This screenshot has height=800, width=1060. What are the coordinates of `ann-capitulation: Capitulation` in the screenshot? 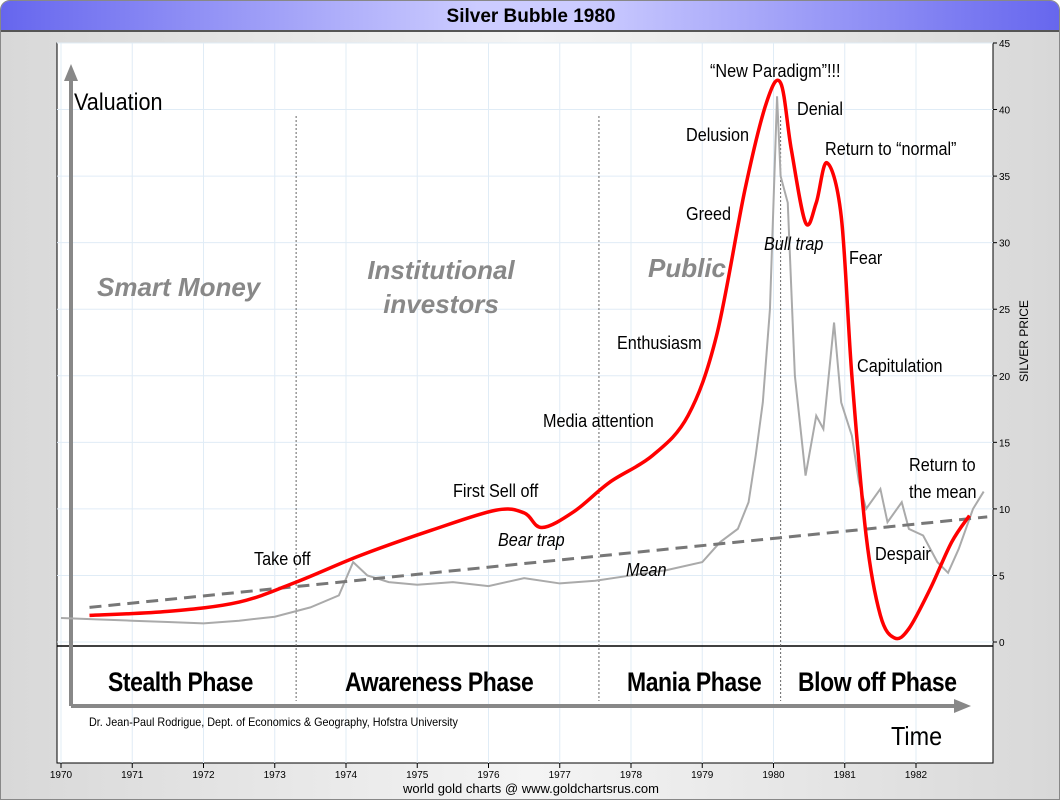 It's located at (900, 366).